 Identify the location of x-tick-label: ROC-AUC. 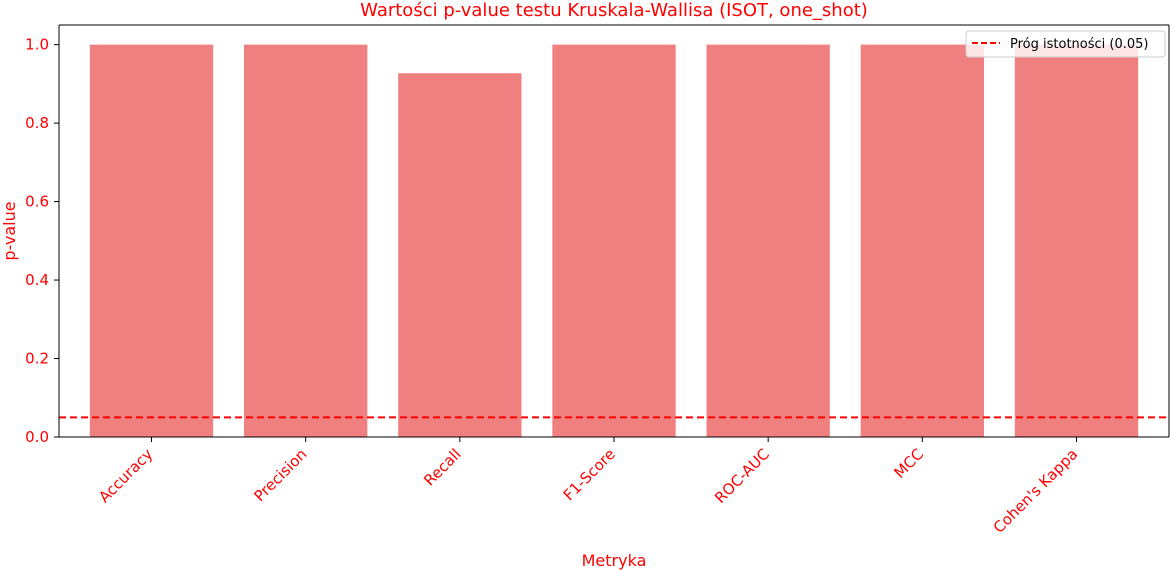
(742, 476).